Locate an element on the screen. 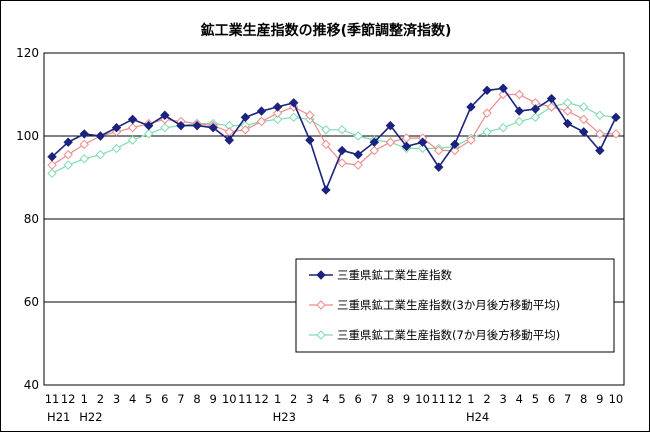 The width and height of the screenshot is (650, 435). y-tick-label: 80 is located at coordinates (31, 219).